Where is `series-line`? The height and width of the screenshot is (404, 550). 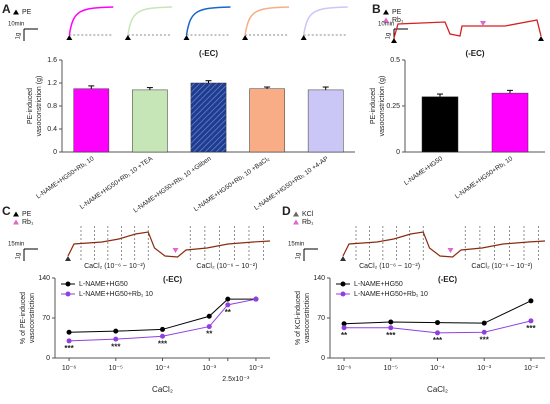
series-line is located at coordinates (163, 320).